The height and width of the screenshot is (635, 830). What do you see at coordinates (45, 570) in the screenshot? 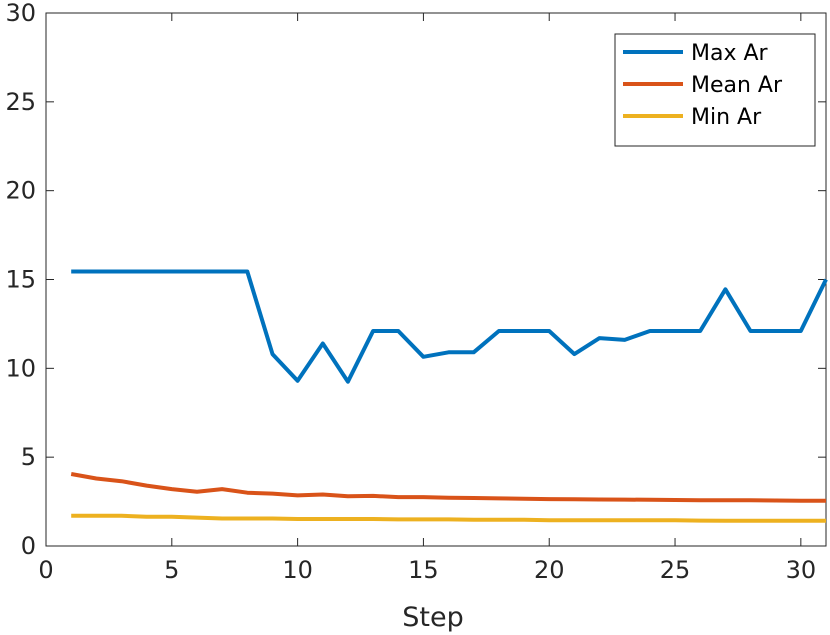
I see `x-tick-label: 0` at bounding box center [45, 570].